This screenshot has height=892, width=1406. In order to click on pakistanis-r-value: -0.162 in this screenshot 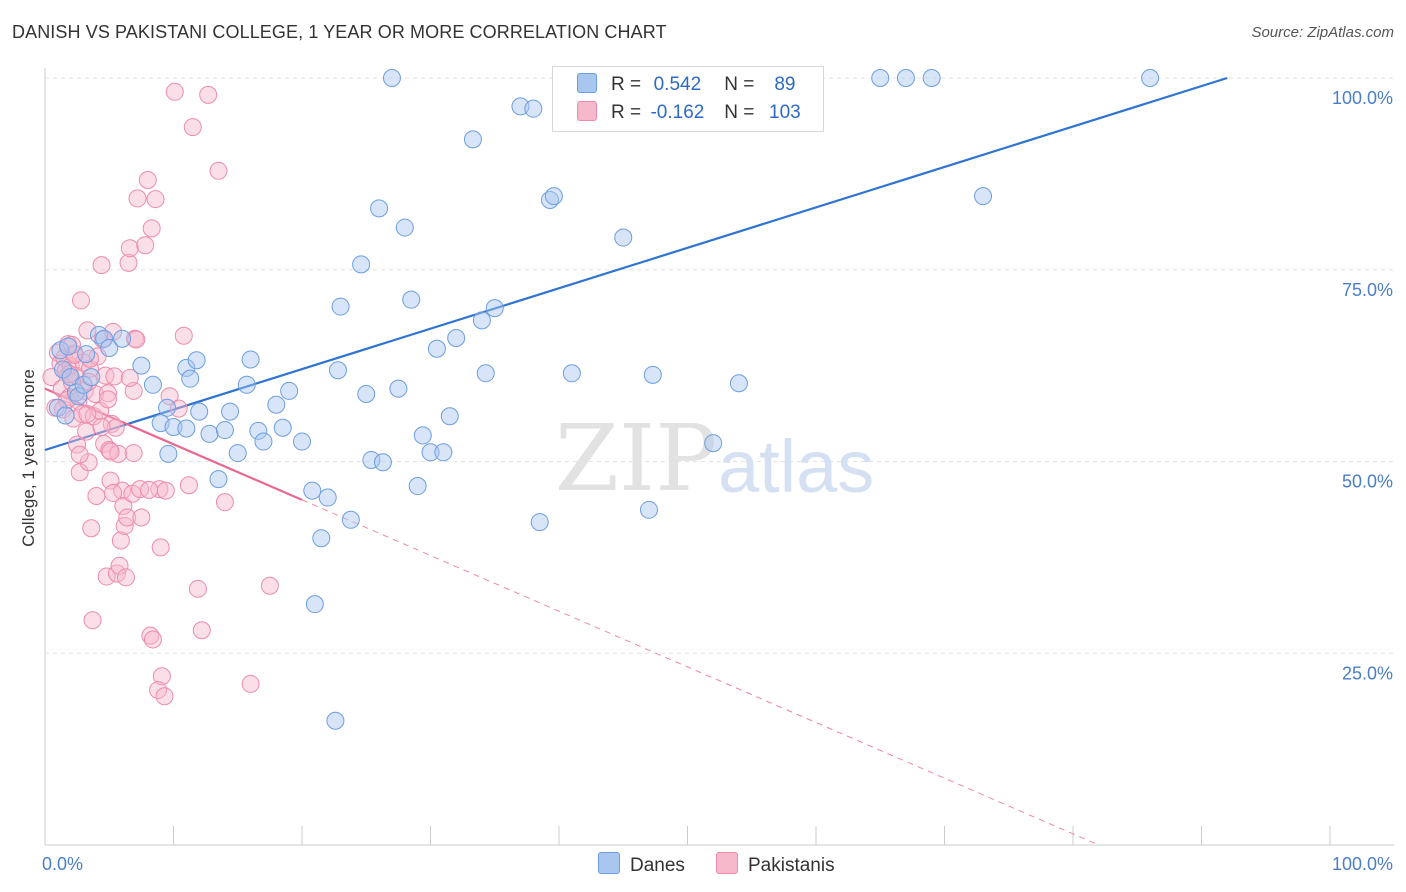, I will do `click(677, 112)`.